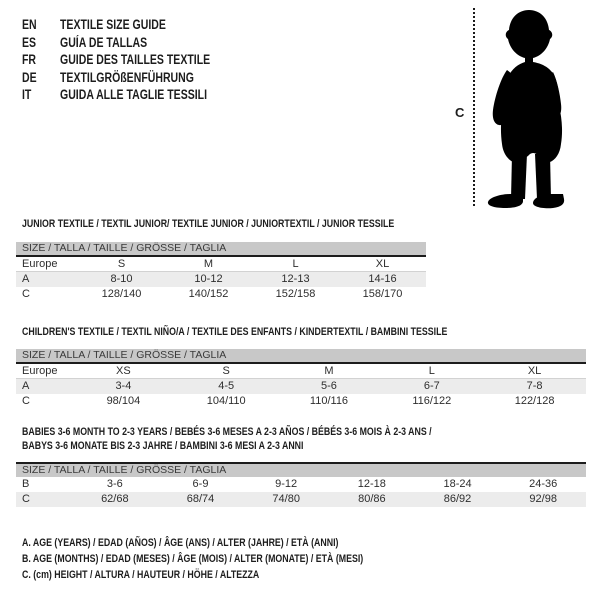  I want to click on language-title: TEXTILE SIZE GUIDE, so click(113, 24).